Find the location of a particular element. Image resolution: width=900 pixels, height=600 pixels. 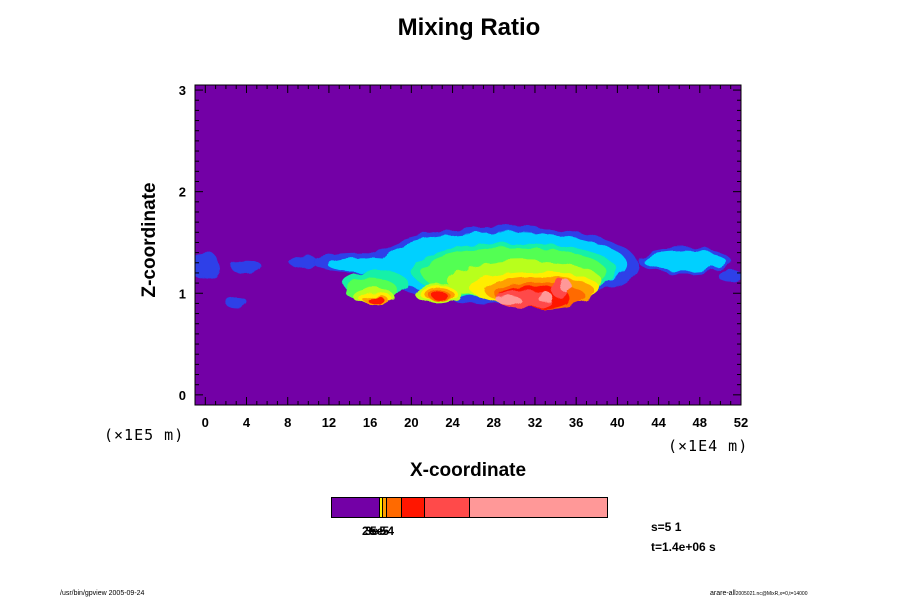

mixing-ratio-field is located at coordinates (468, 267).